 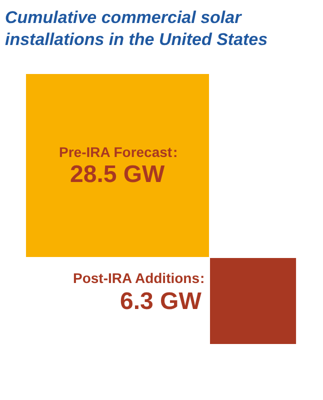 I want to click on text: Cumulative commercial solar installations in the United States, so click(x=136, y=29).